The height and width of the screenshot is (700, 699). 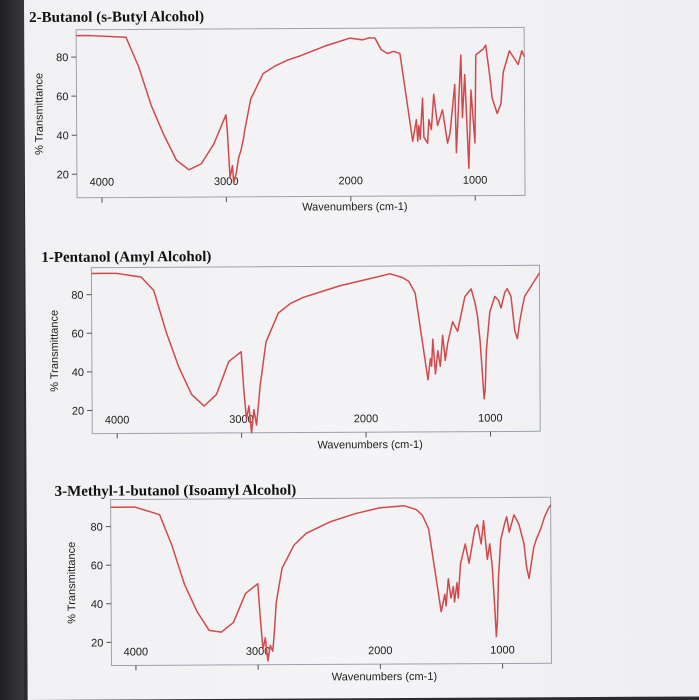 I want to click on chart-title: 1-Pentanol (Amyl Alcohol), so click(x=126, y=257).